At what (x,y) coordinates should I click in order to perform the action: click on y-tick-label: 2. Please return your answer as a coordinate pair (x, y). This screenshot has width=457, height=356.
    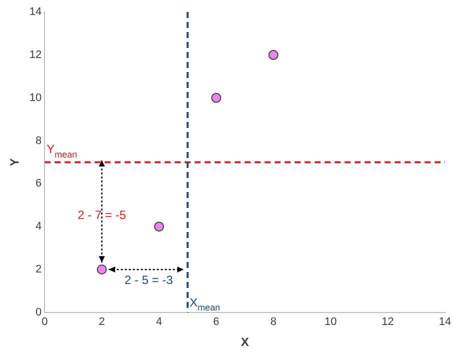
    Looking at the image, I should click on (39, 270).